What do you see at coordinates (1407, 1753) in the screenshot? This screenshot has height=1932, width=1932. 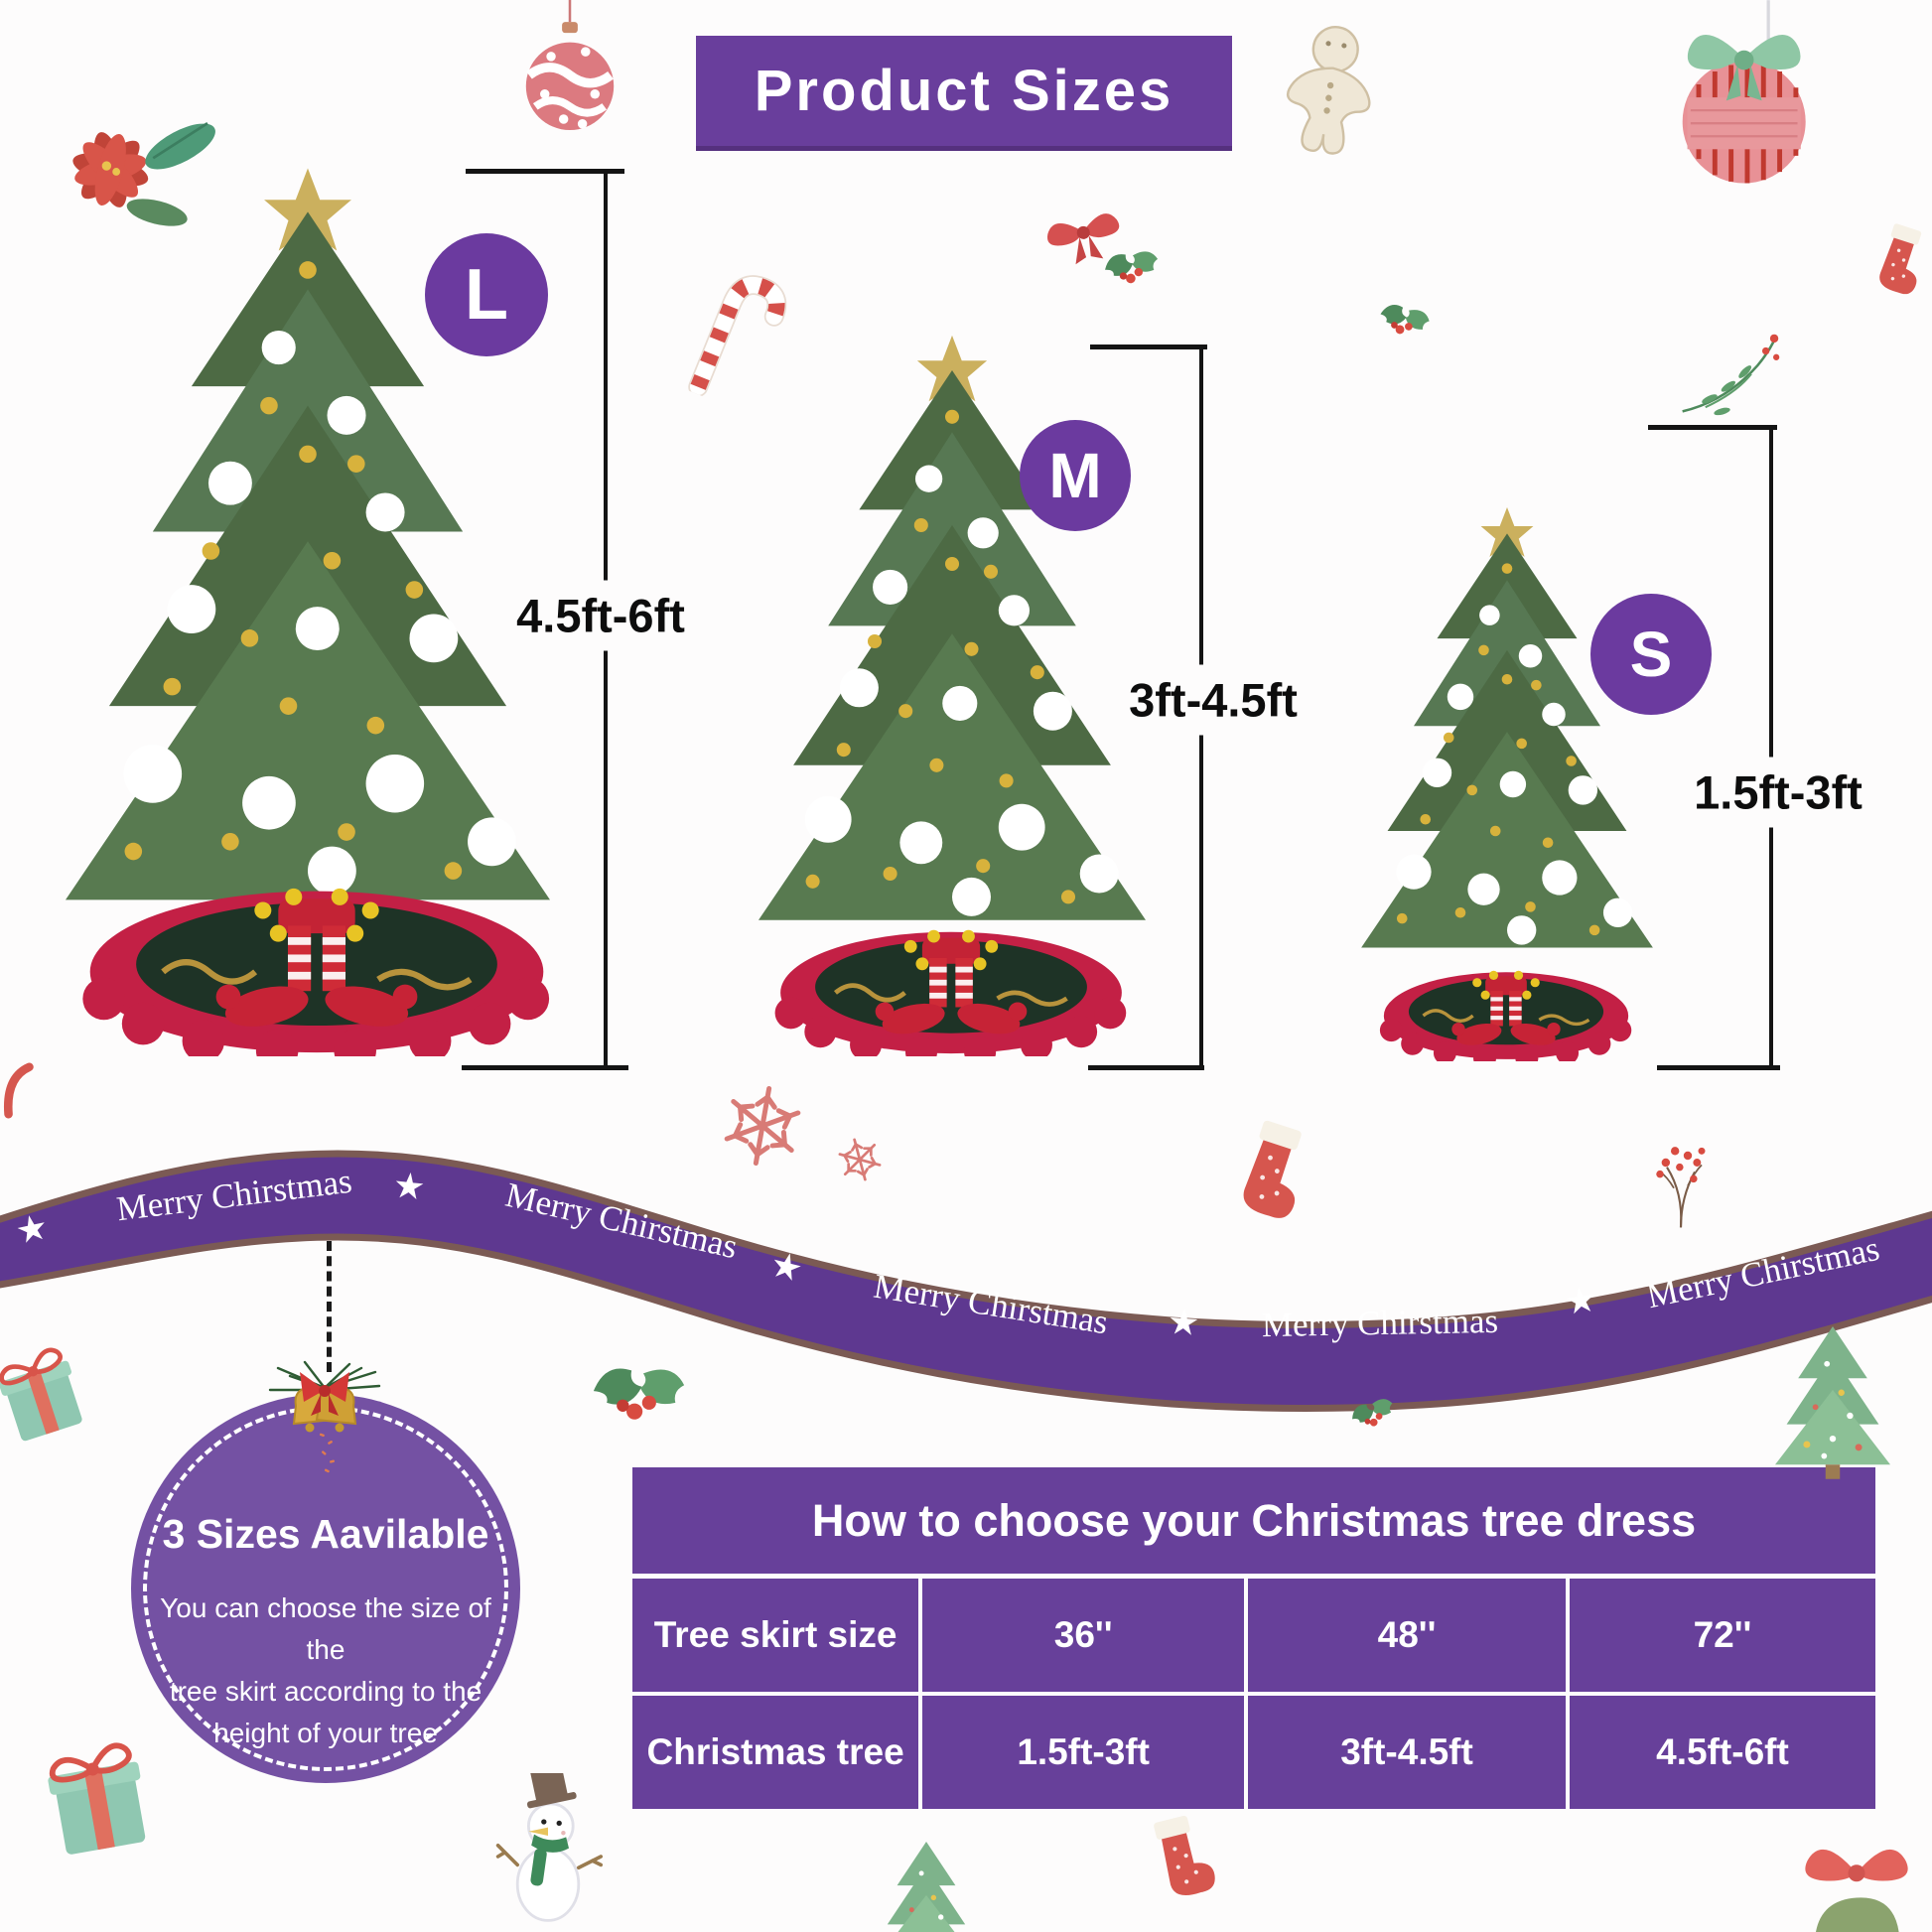 I see `table-cell-tree-height: 3ft-4.5ft` at bounding box center [1407, 1753].